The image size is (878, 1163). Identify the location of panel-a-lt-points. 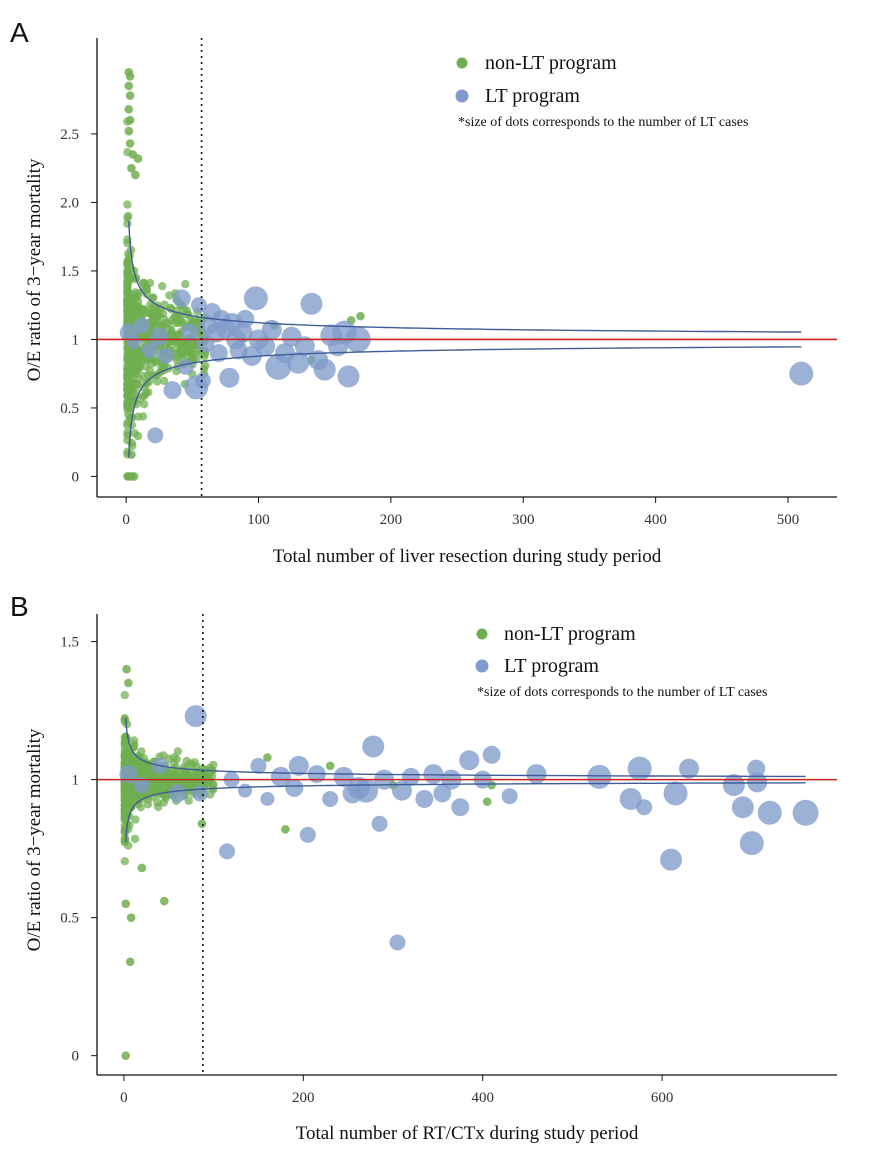
(466, 365).